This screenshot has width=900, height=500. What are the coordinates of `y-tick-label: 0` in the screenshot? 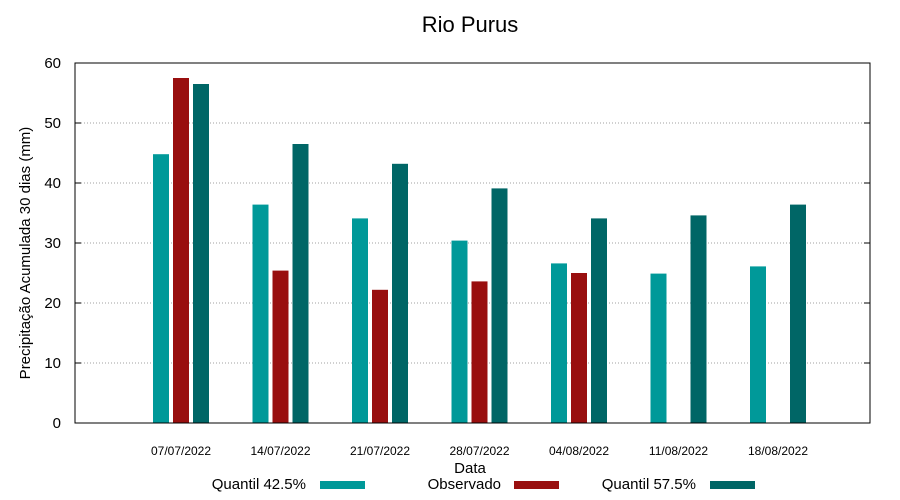 It's located at (57, 423).